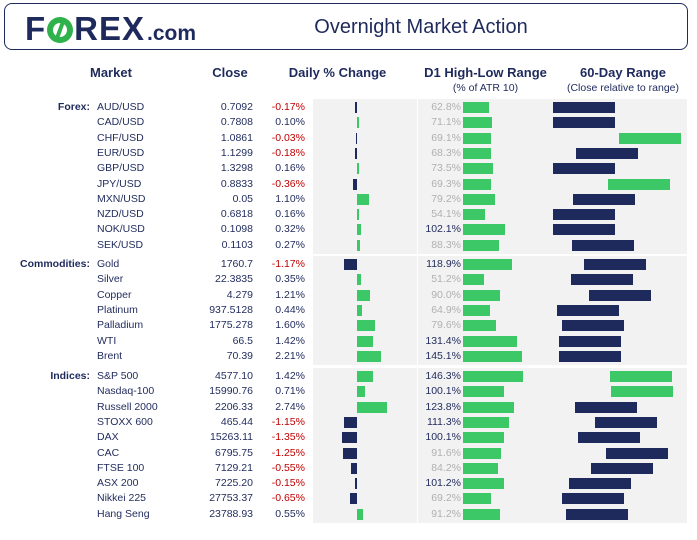  Describe the element at coordinates (234, 406) in the screenshot. I see `close-value: 2206.33` at that location.